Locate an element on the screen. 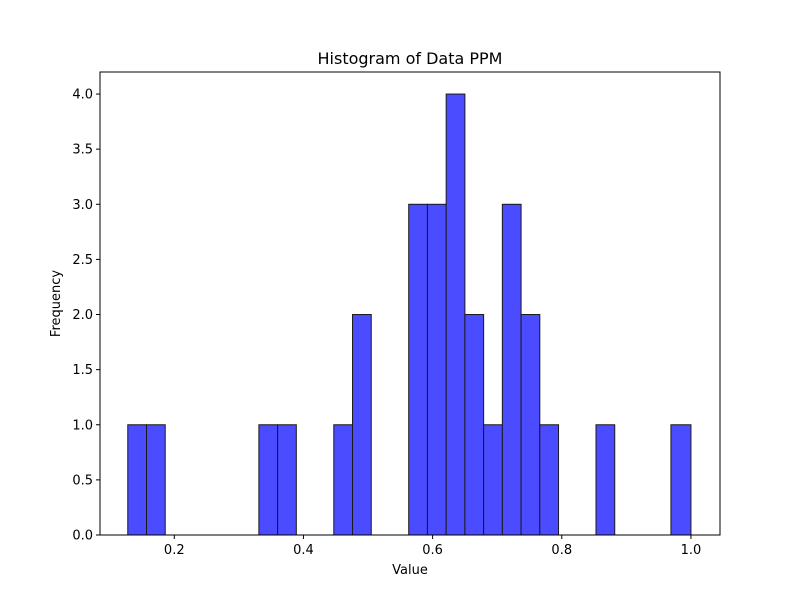 The height and width of the screenshot is (600, 800). y-axis-label: Frequency is located at coordinates (56, 303).